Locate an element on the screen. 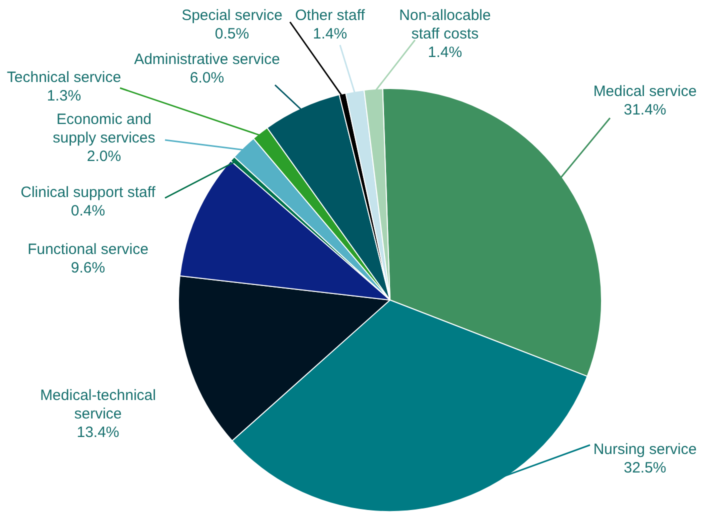 The width and height of the screenshot is (706, 512). data-label: 31.4% is located at coordinates (645, 110).